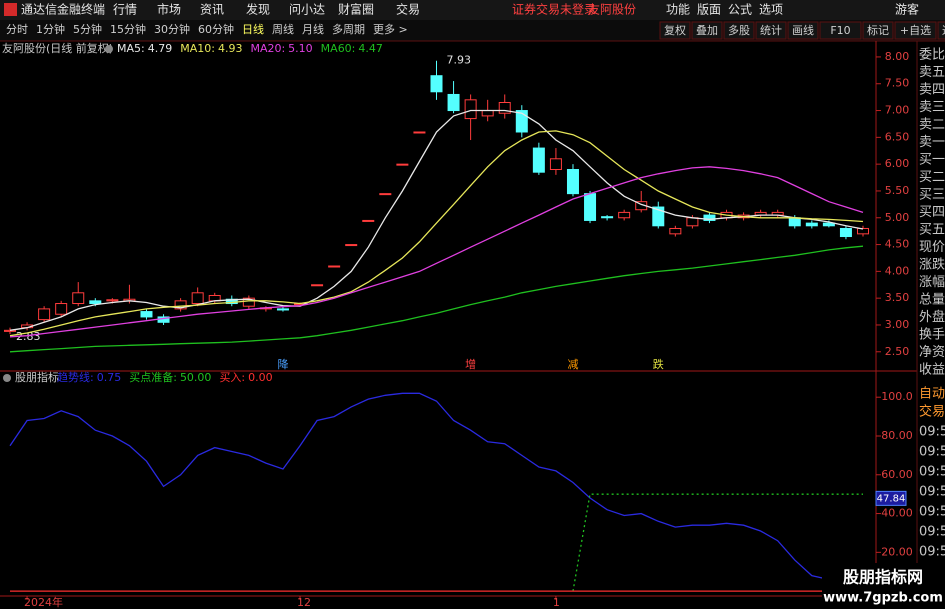 The height and width of the screenshot is (609, 945). I want to click on signal-label: 降, so click(282, 364).